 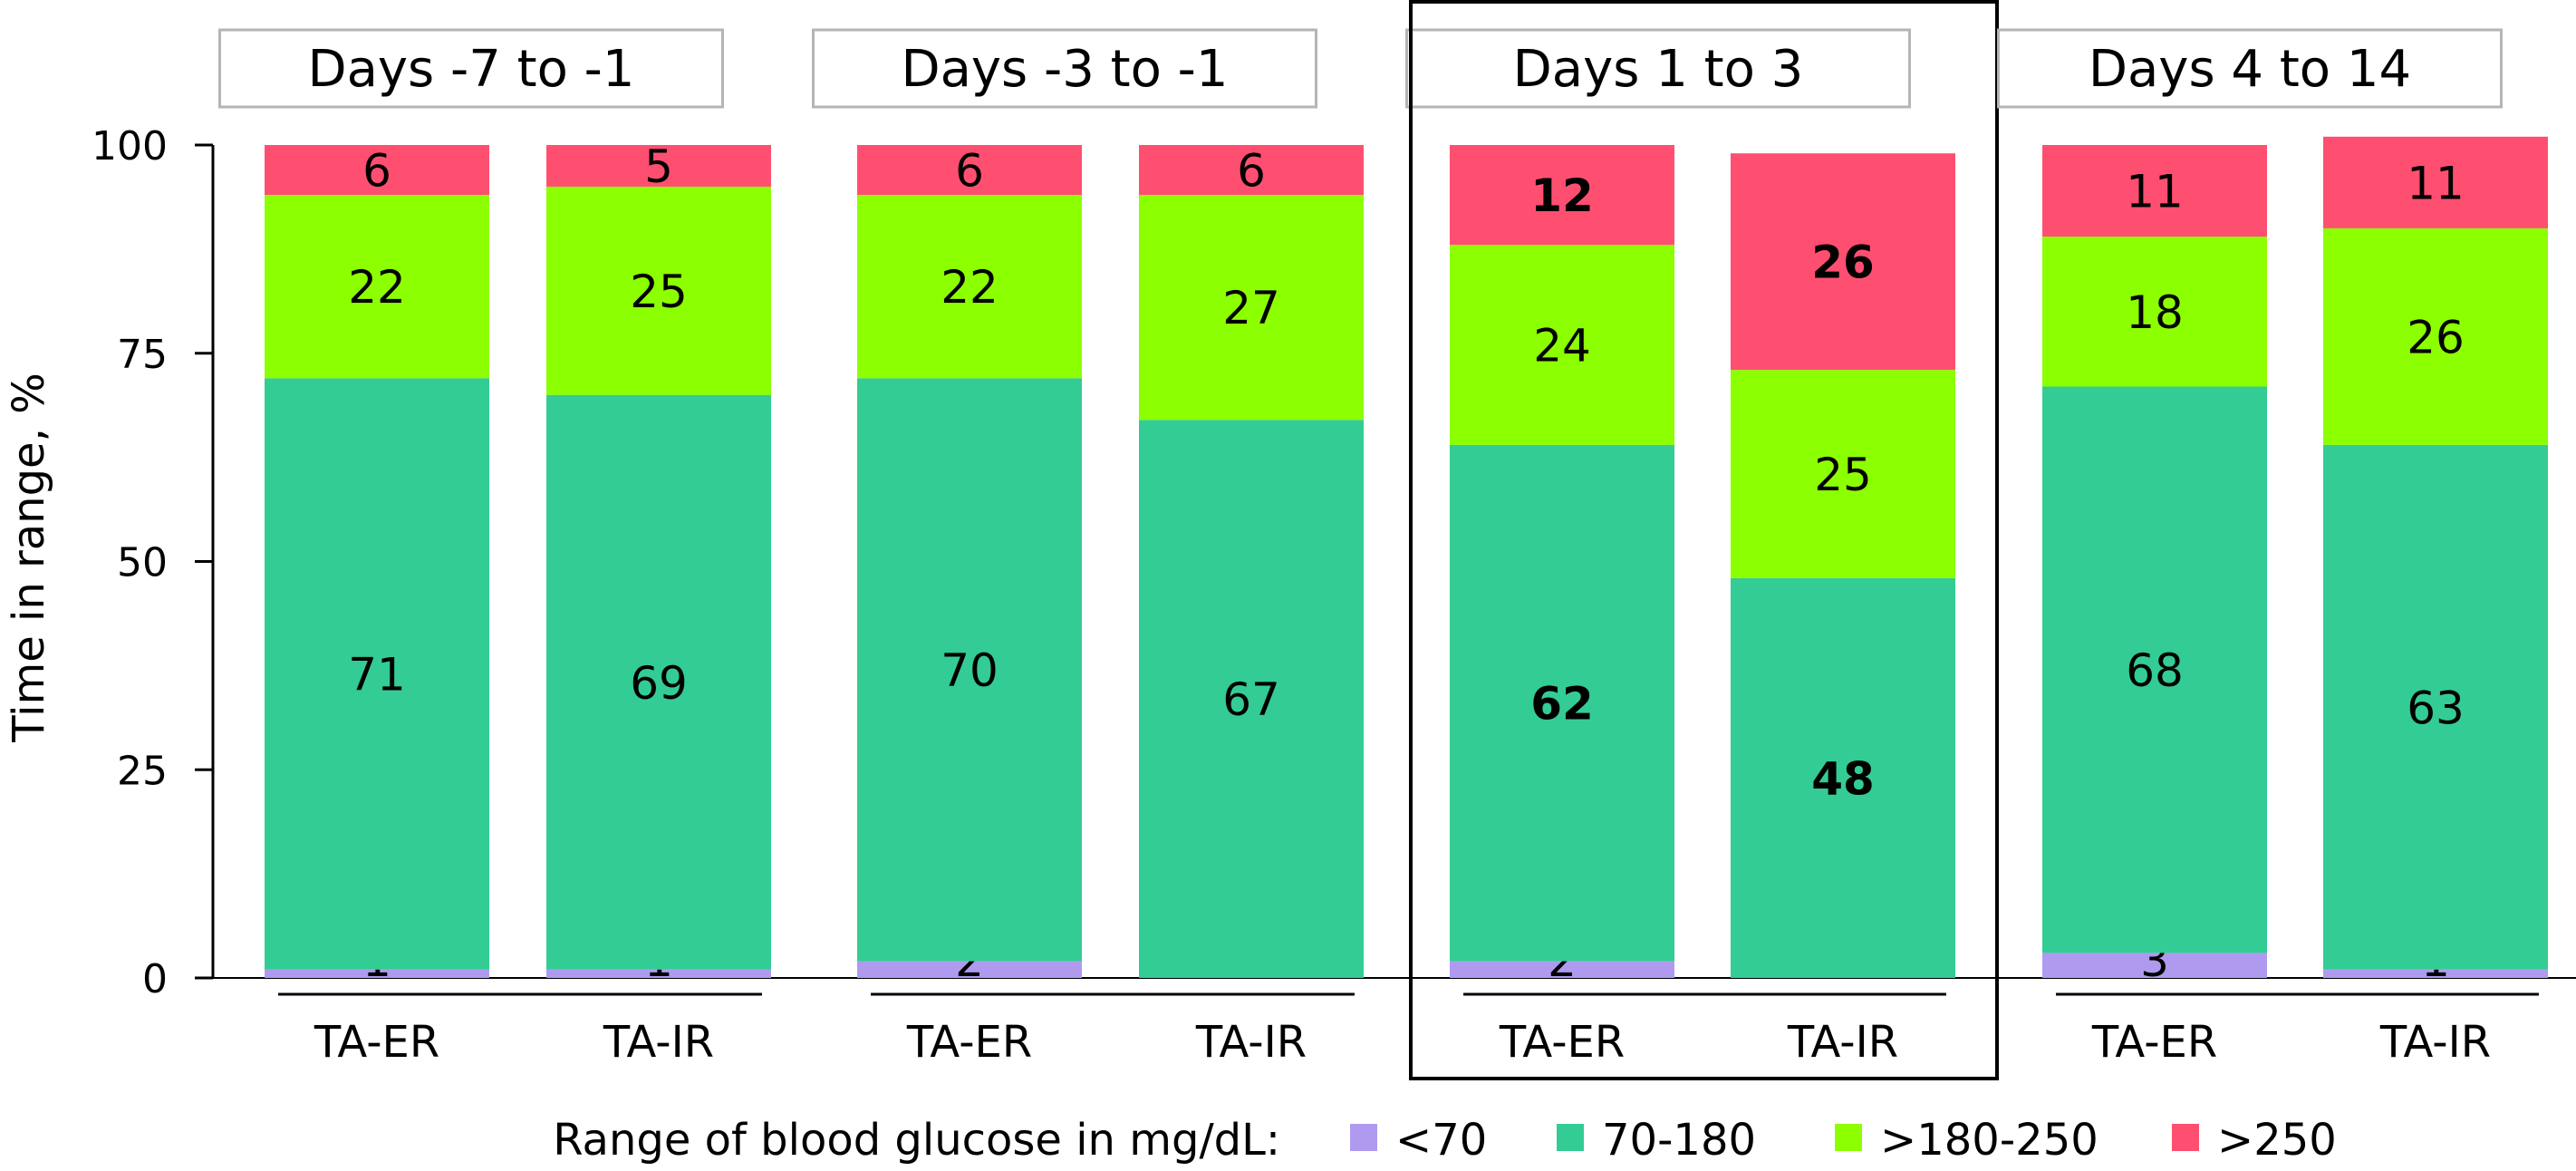 I want to click on y-tick-label: 0, so click(x=155, y=979).